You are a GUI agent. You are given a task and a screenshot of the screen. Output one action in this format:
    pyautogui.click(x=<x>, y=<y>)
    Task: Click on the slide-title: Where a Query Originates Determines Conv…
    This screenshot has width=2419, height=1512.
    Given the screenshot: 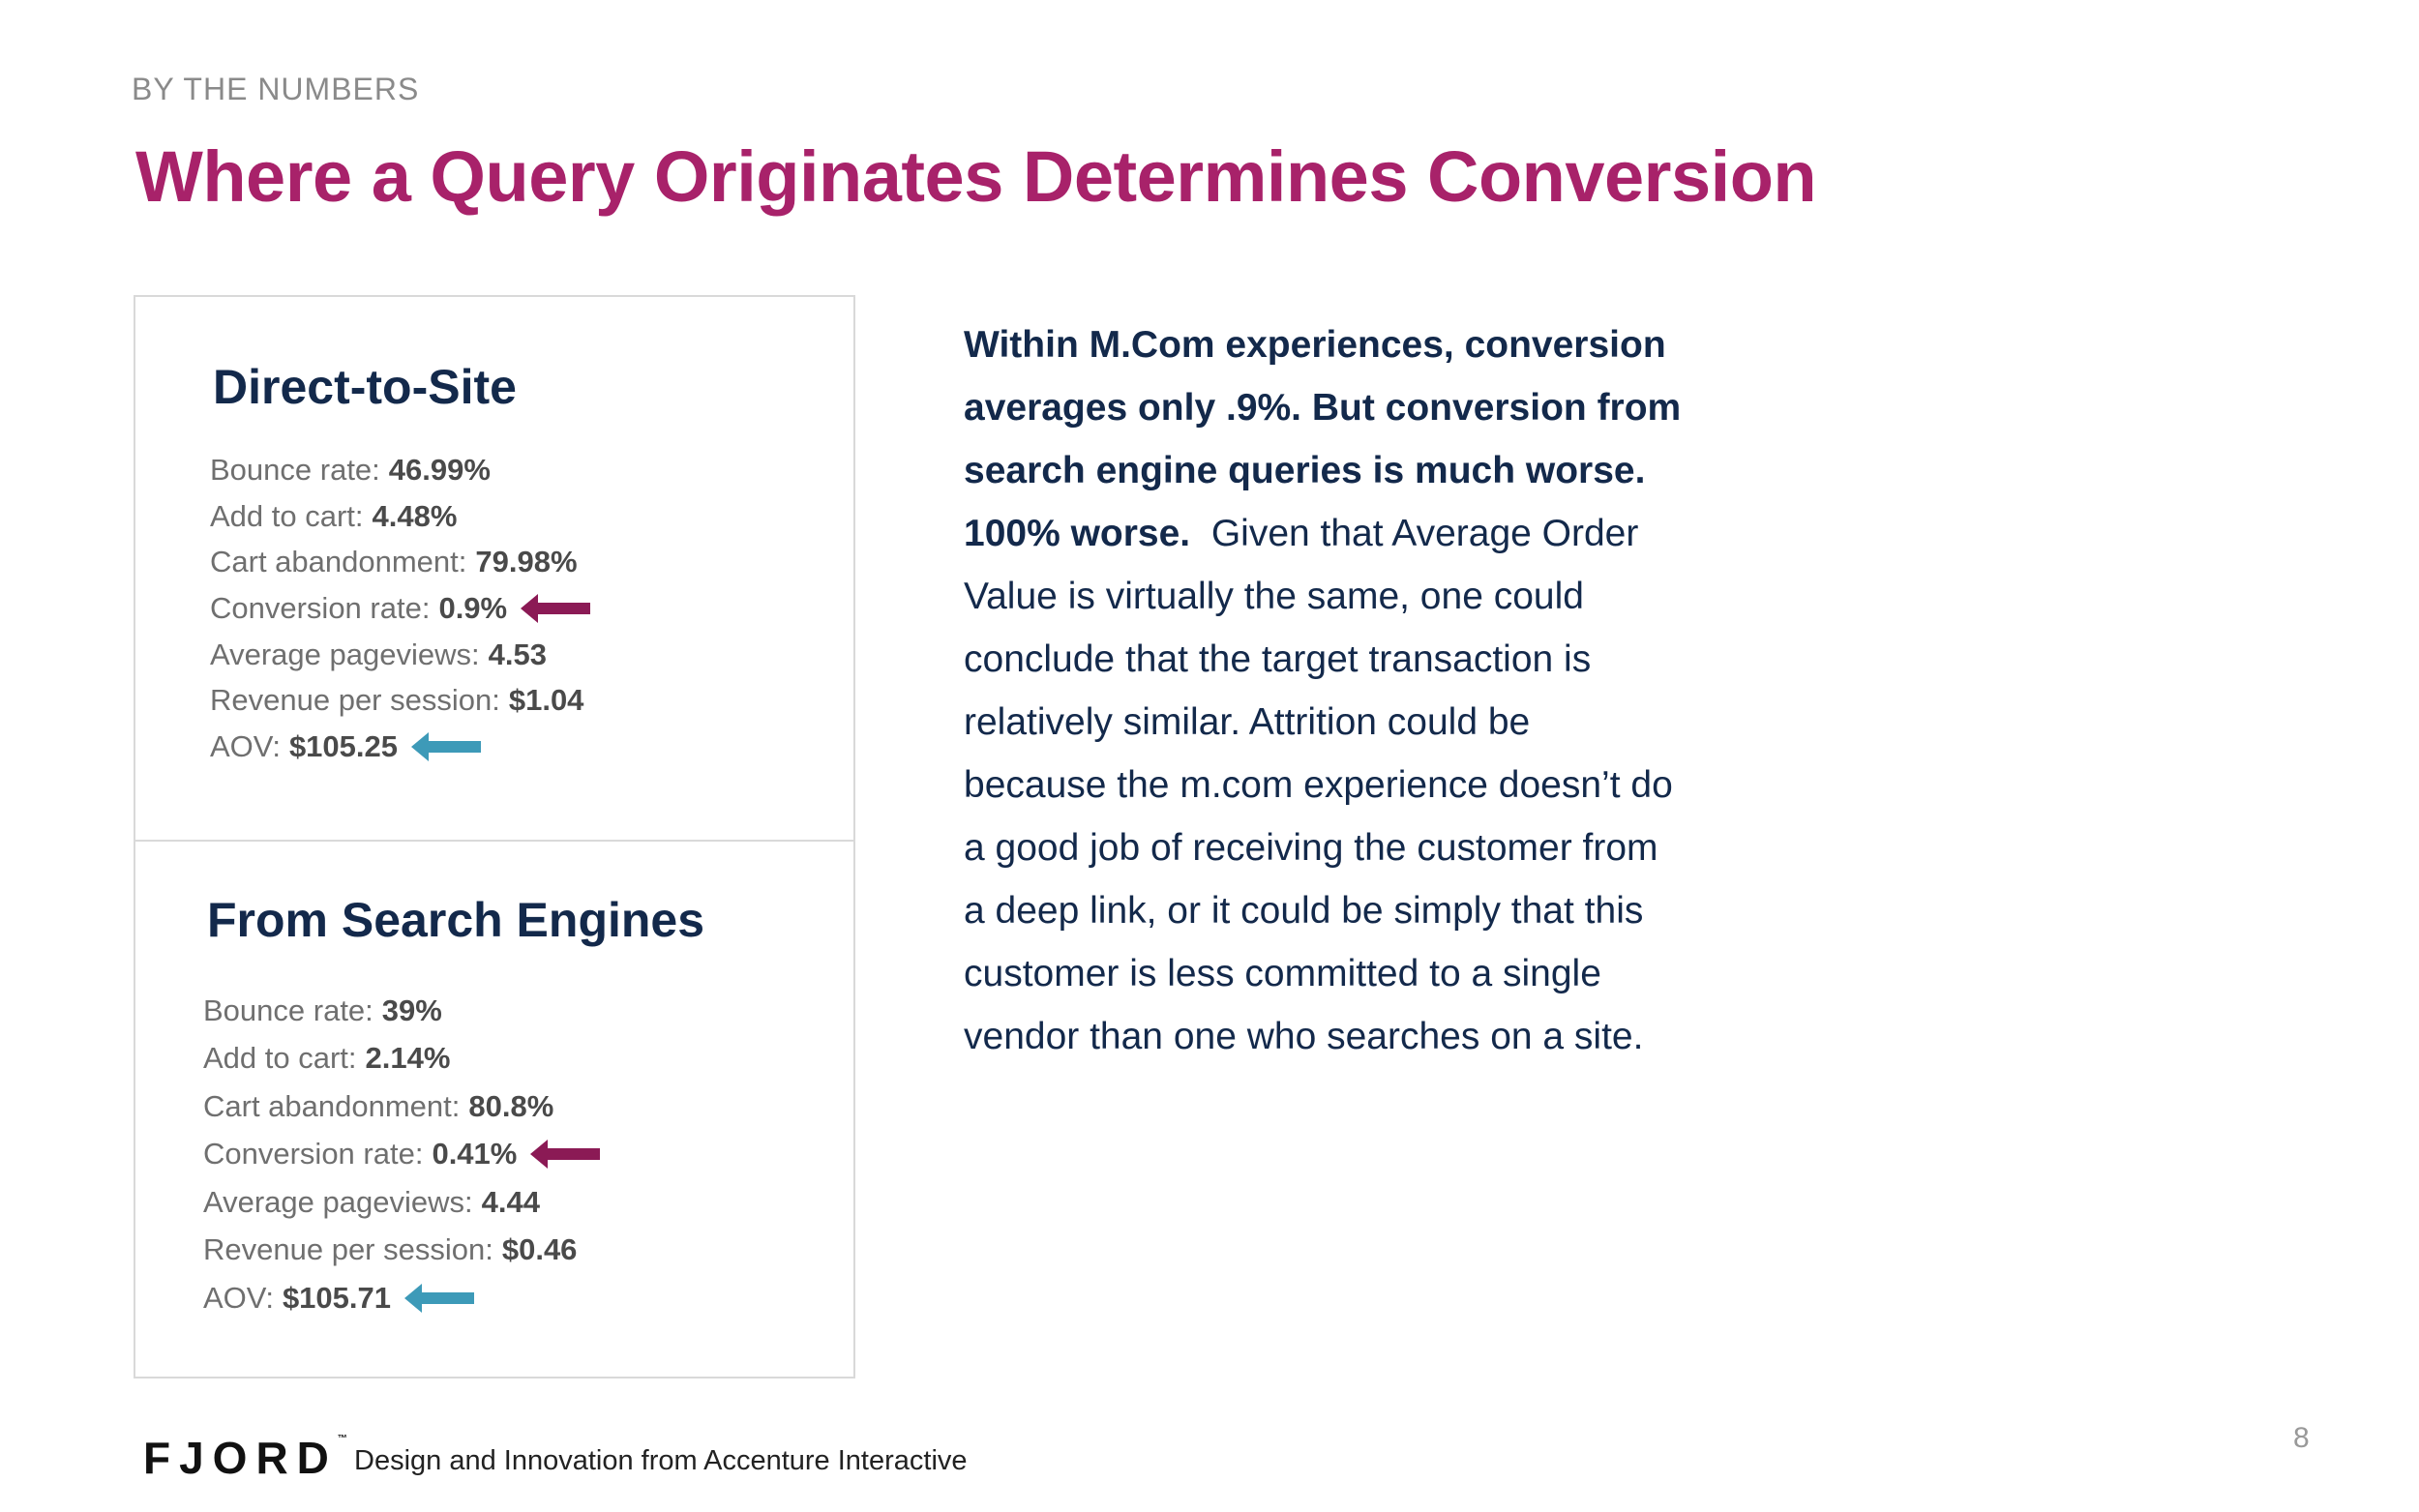 What is the action you would take?
    pyautogui.click(x=976, y=177)
    